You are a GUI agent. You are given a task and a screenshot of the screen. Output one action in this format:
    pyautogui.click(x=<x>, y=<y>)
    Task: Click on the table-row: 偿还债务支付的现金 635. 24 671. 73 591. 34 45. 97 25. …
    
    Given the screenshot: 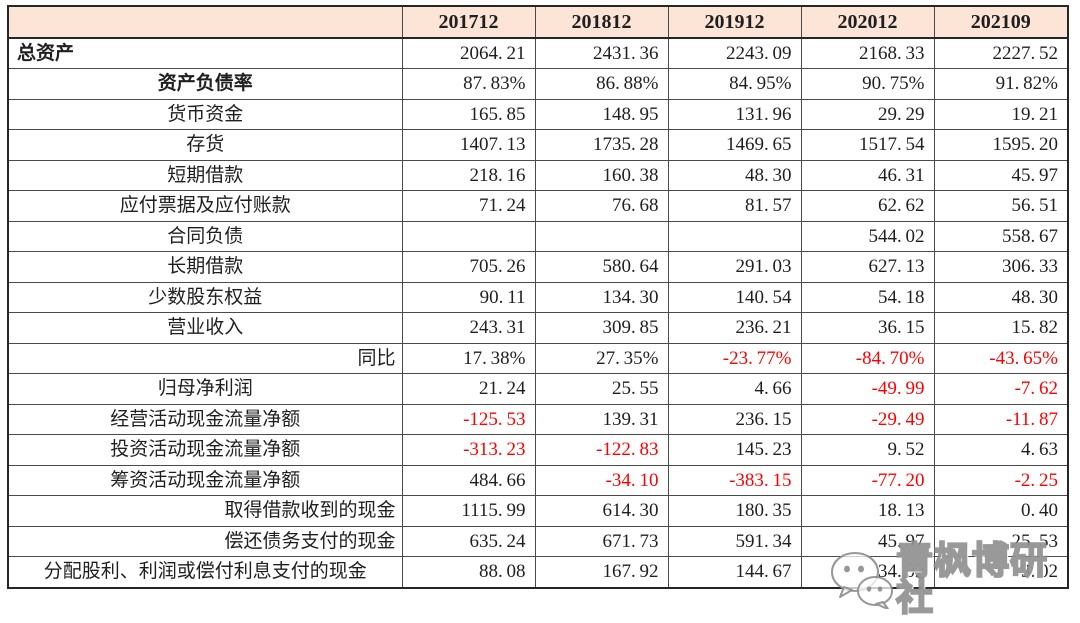 What is the action you would take?
    pyautogui.click(x=538, y=541)
    